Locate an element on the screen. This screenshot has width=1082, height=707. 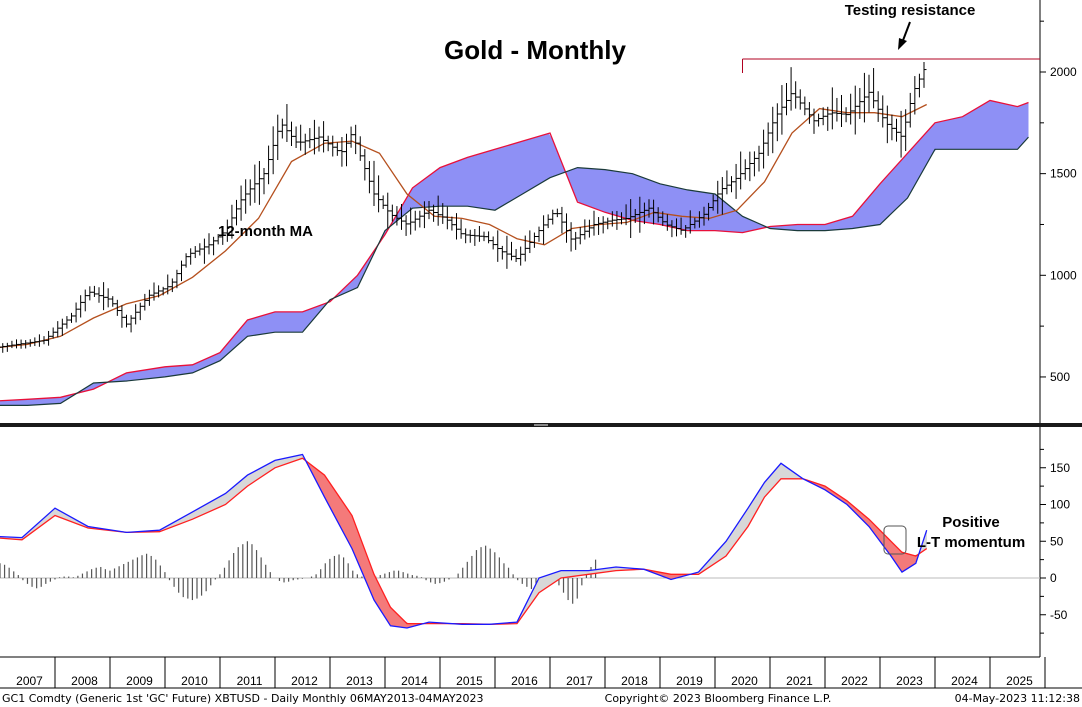
resistance-label: Testing resistance is located at coordinates (910, 10).